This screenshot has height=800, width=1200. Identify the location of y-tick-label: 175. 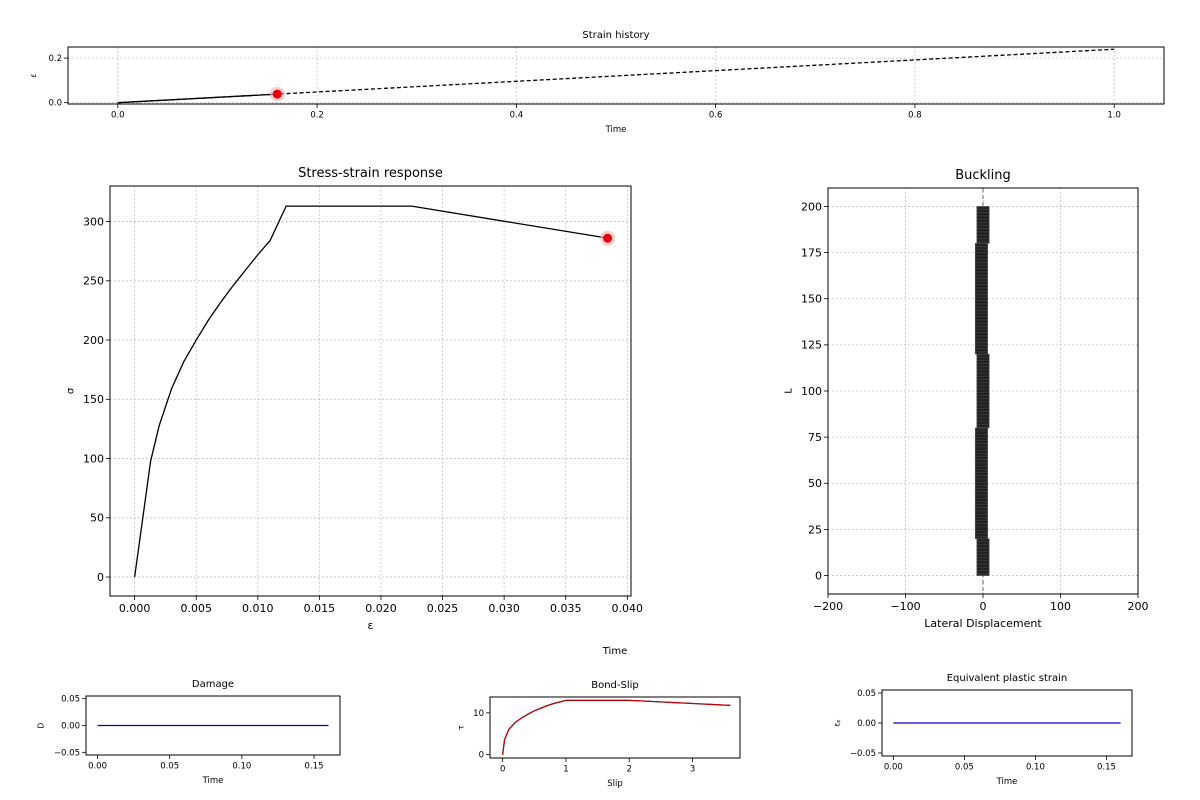
(811, 252).